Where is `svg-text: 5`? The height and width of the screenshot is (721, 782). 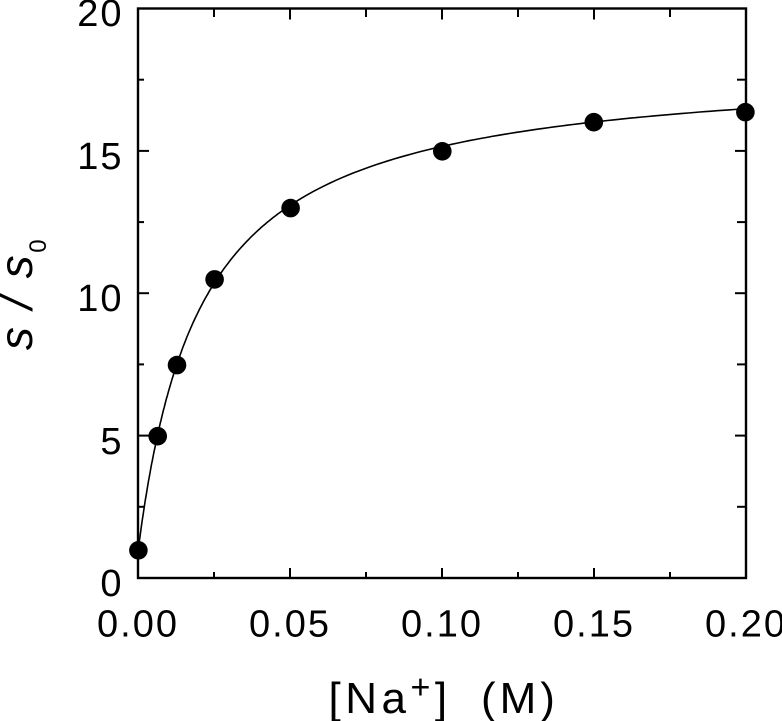
svg-text: 5 is located at coordinates (111, 442).